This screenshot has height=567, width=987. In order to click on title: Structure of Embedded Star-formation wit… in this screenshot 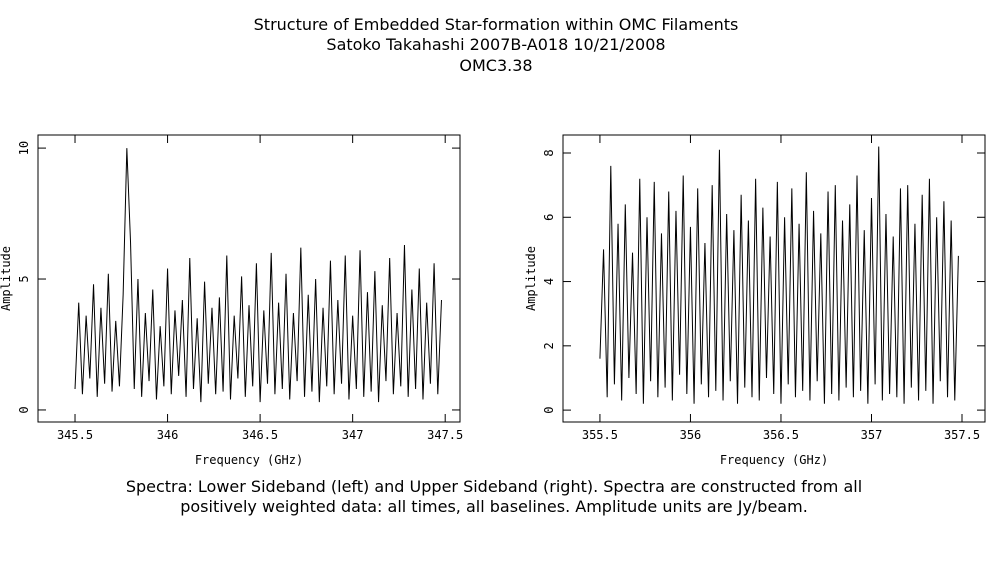, I will do `click(496, 24)`.